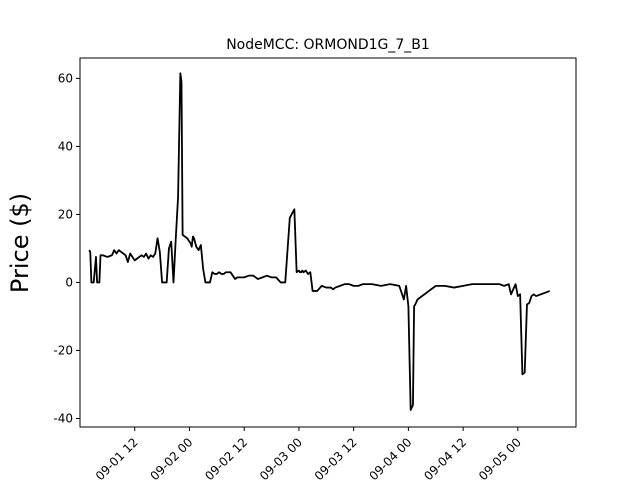 Image resolution: width=640 pixels, height=485 pixels. Describe the element at coordinates (69, 282) in the screenshot. I see `y-tick-label: 0` at that location.